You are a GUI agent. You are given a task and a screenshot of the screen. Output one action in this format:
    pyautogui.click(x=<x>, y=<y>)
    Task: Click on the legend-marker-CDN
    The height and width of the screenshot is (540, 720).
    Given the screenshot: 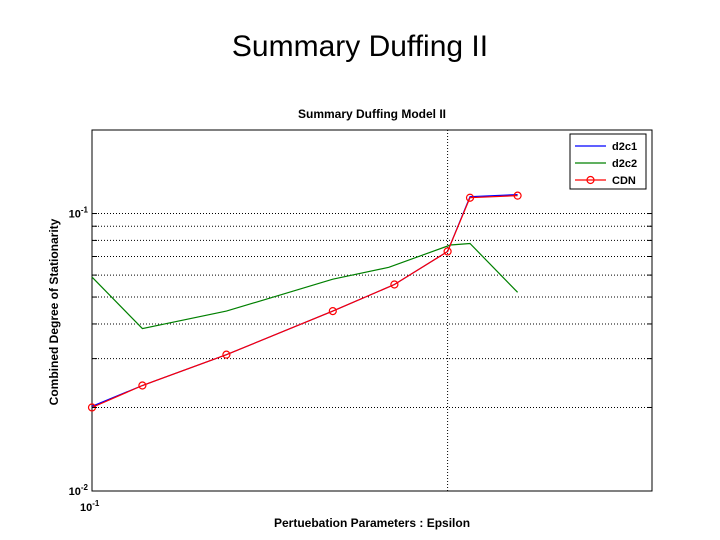 What is the action you would take?
    pyautogui.click(x=590, y=180)
    